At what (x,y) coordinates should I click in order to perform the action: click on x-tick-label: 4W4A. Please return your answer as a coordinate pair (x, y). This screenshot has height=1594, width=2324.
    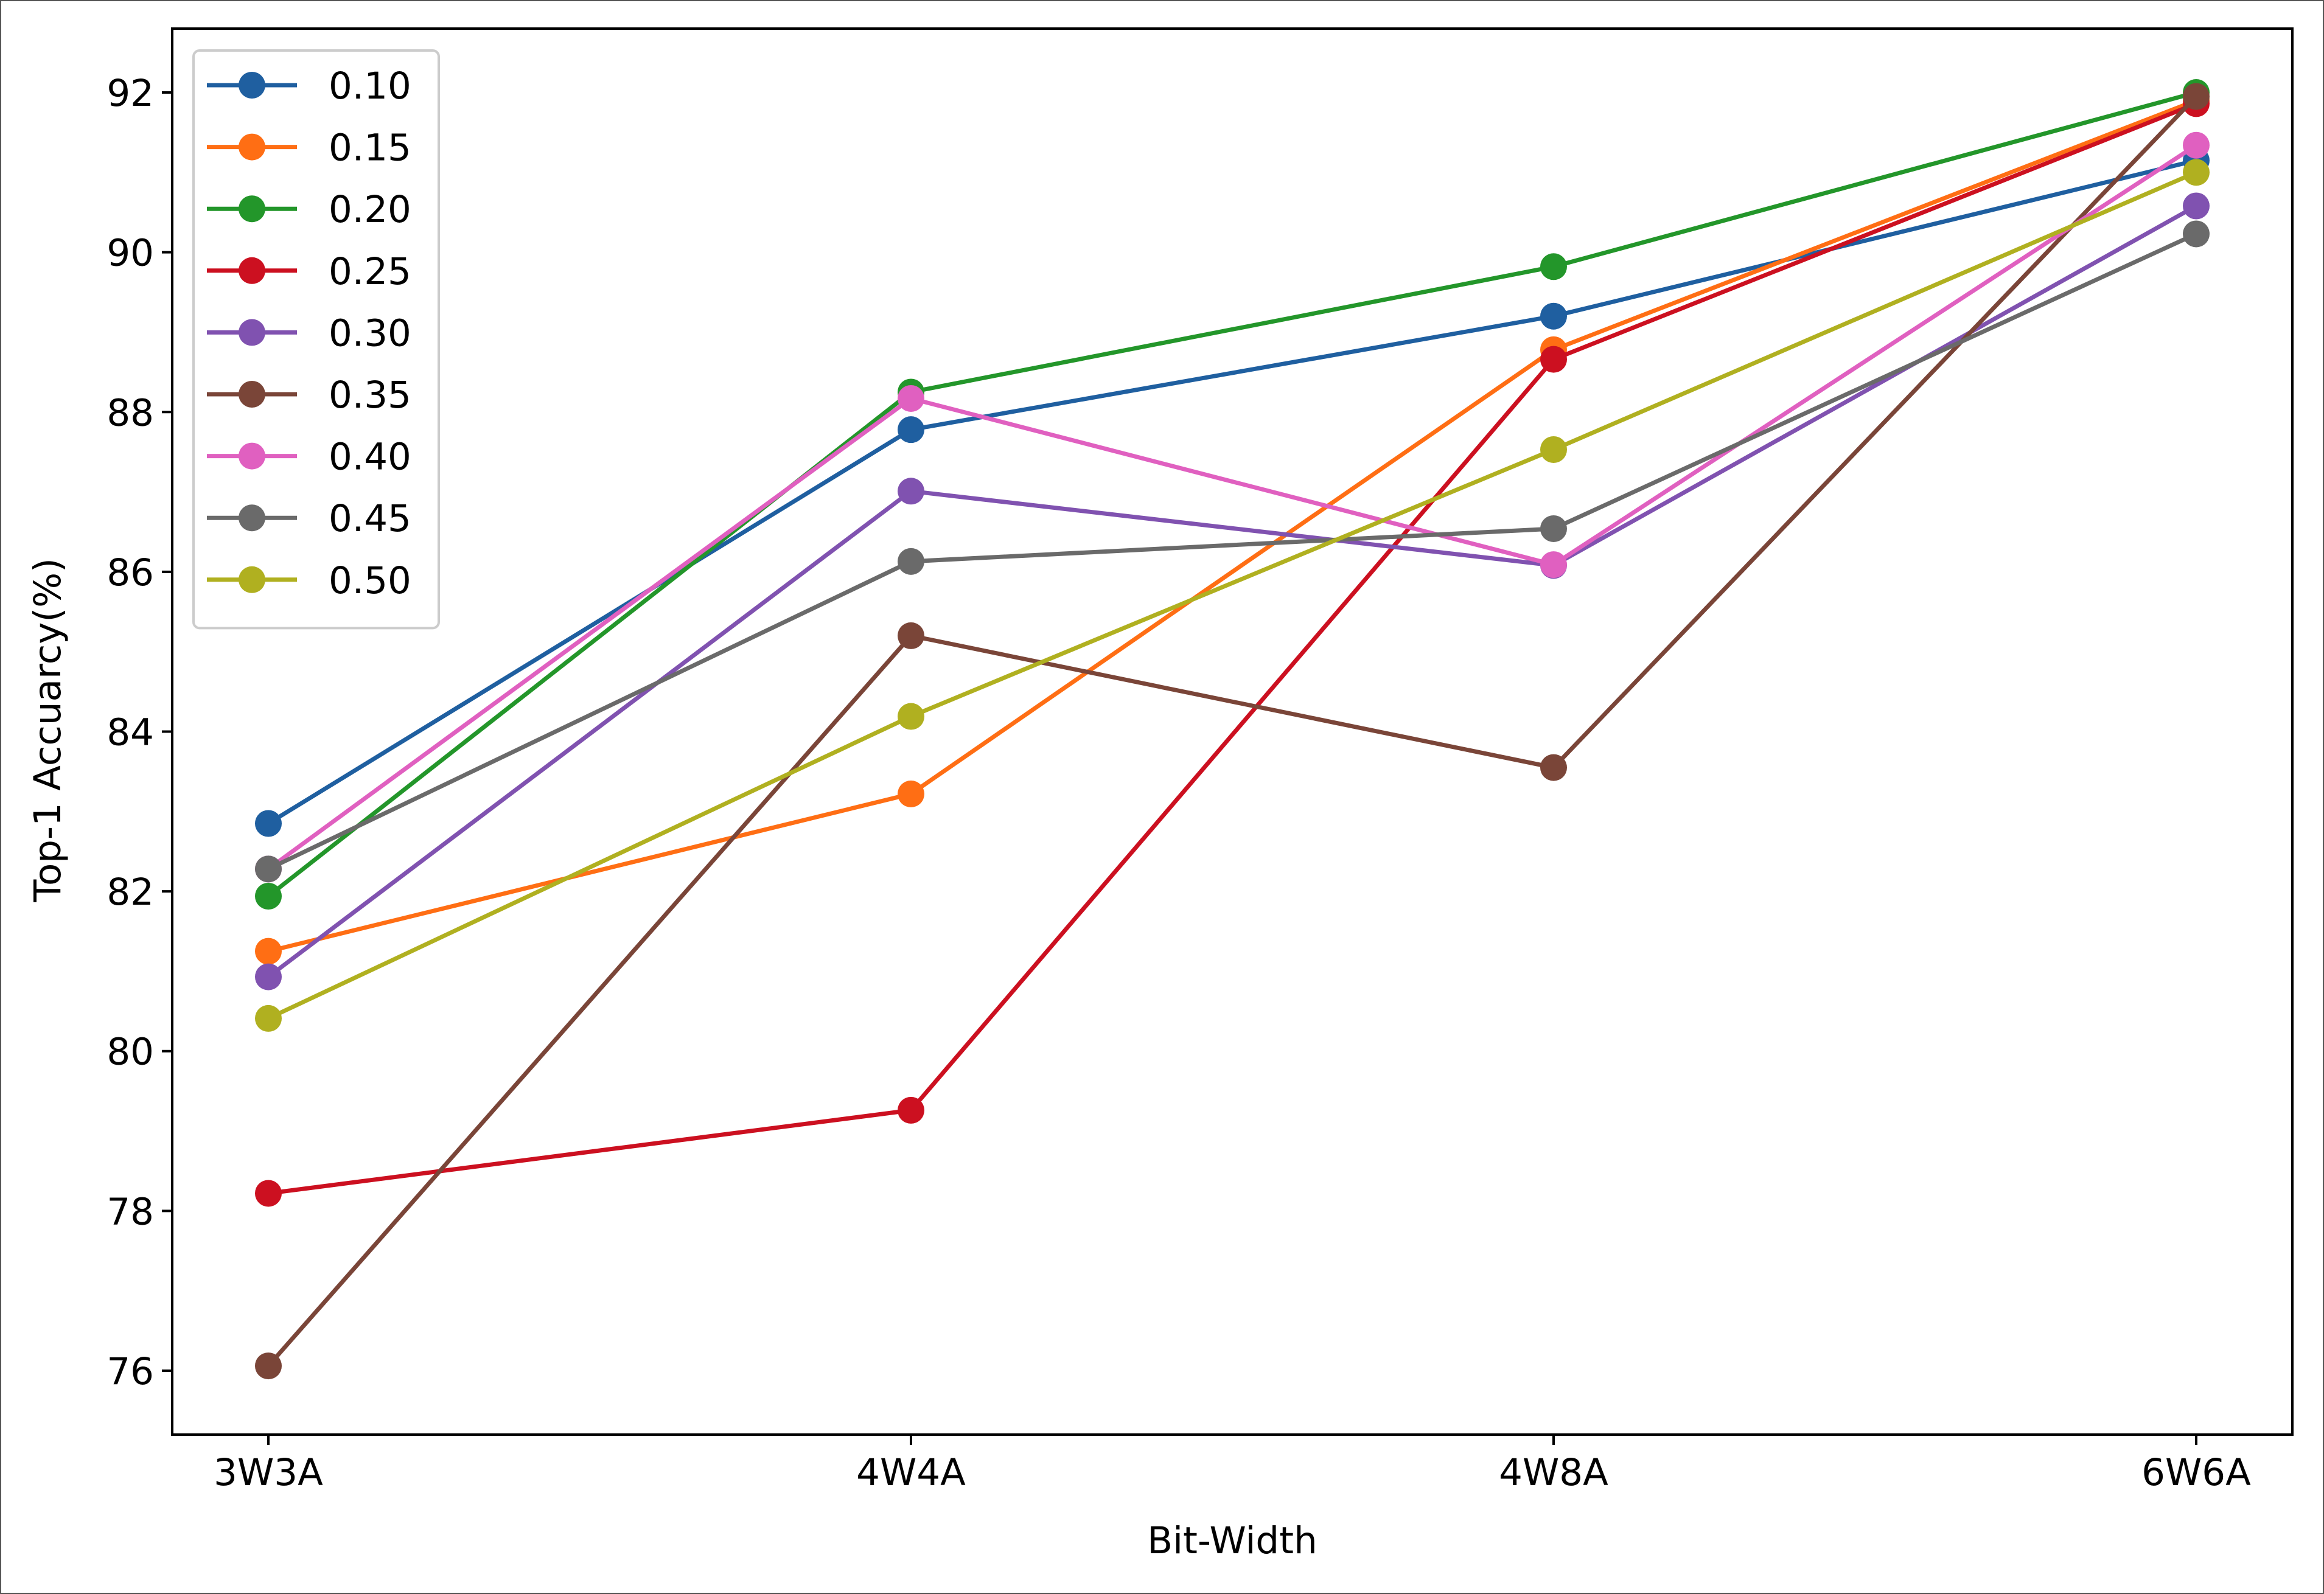
    Looking at the image, I should click on (911, 1472).